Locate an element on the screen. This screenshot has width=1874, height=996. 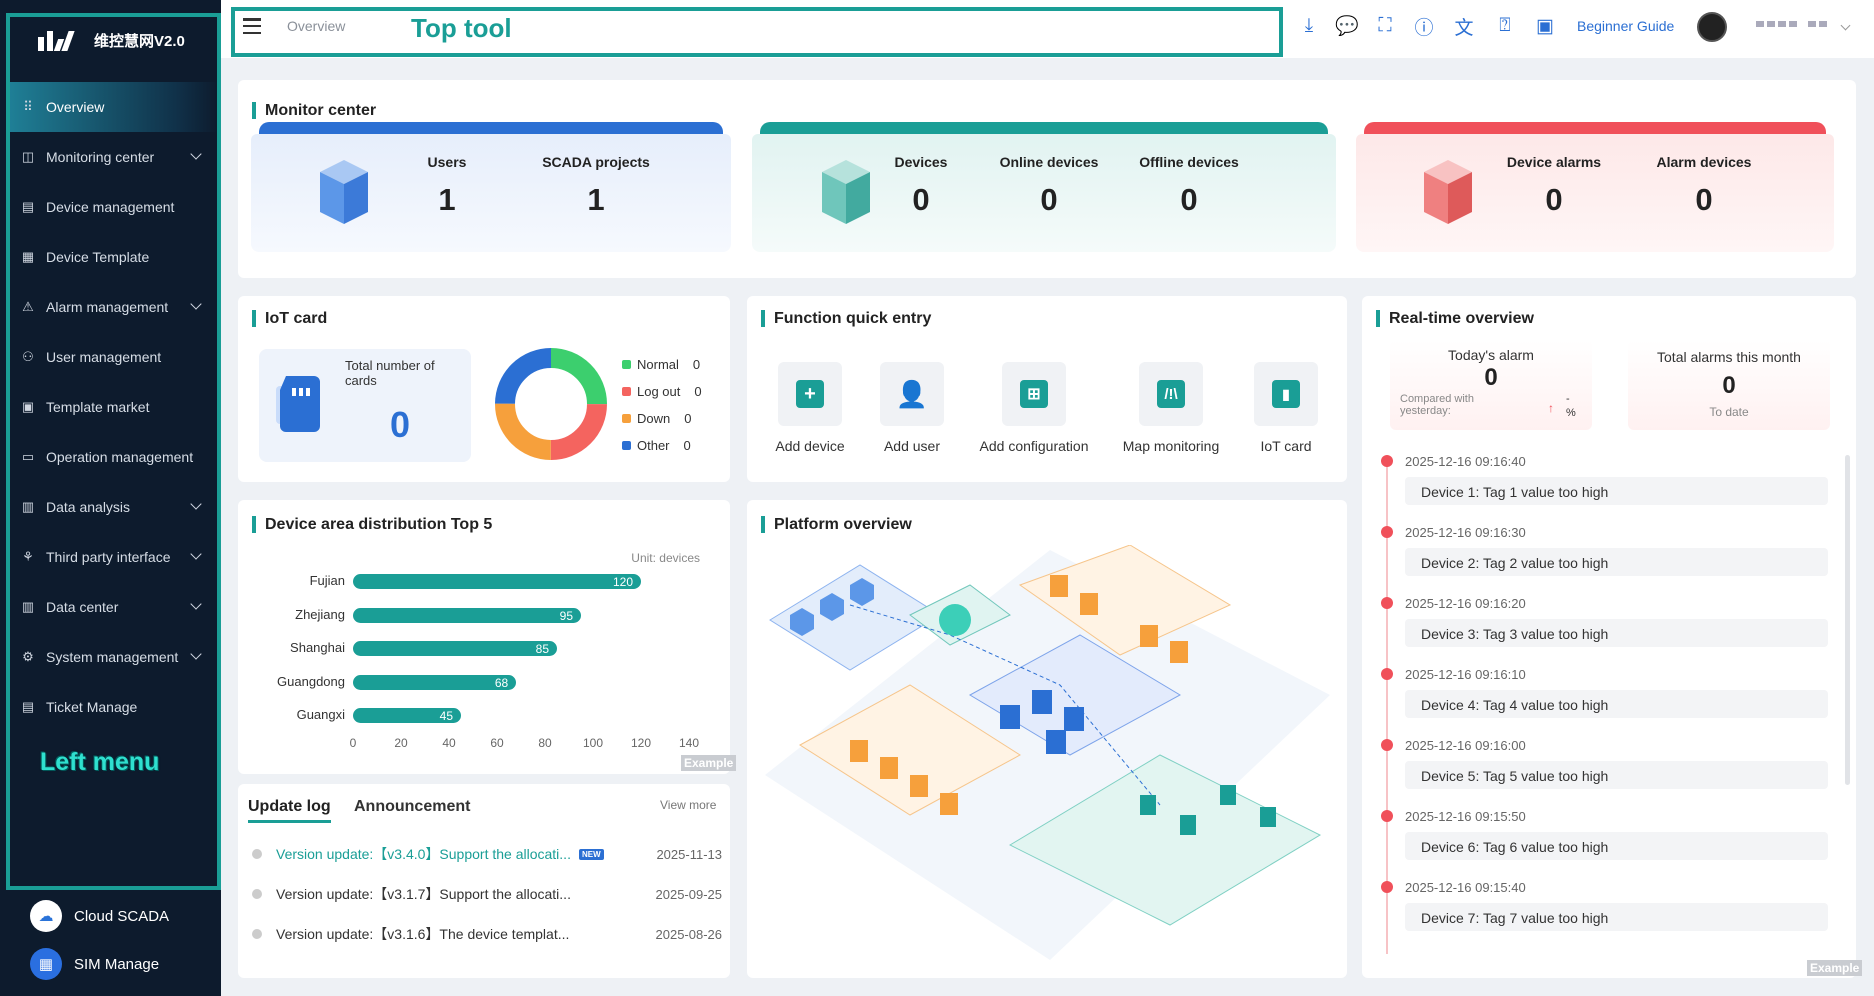
sidebar-item-label: Device management is located at coordinates (110, 207).